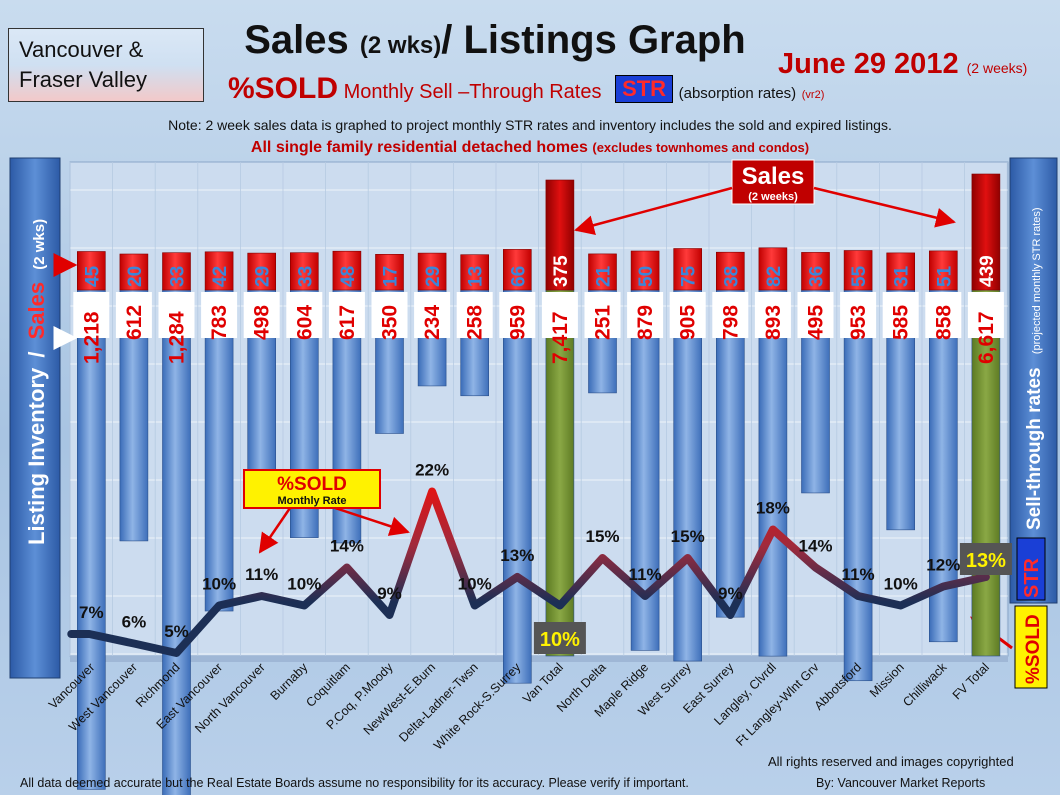  What do you see at coordinates (730, 593) in the screenshot?
I see `str-value: 9%` at bounding box center [730, 593].